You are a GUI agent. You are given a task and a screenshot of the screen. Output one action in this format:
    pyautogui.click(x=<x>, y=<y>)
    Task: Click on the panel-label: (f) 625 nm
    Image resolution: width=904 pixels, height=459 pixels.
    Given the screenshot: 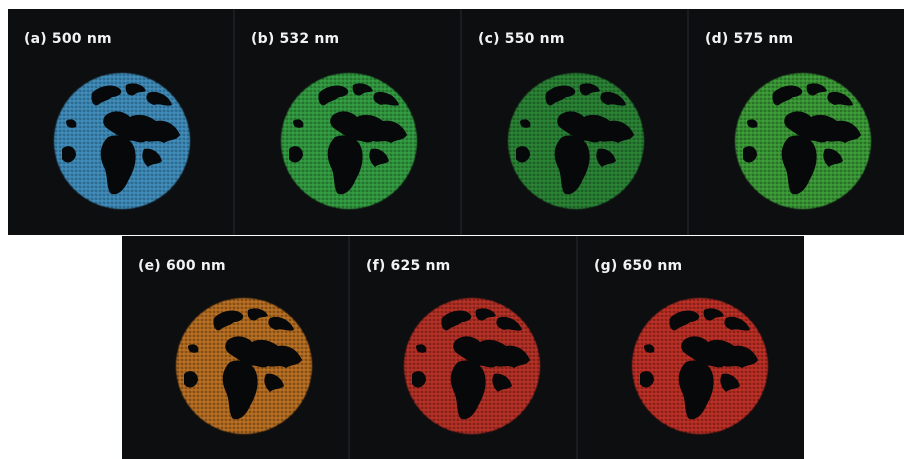 What is the action you would take?
    pyautogui.click(x=408, y=266)
    